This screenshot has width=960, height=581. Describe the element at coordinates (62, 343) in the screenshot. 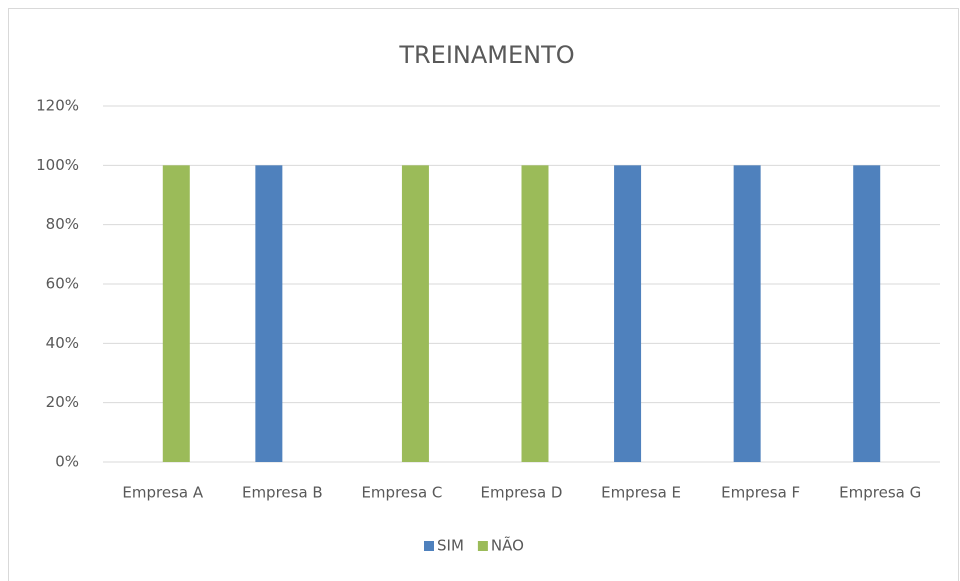

I see `y-tick-label: 40%` at that location.